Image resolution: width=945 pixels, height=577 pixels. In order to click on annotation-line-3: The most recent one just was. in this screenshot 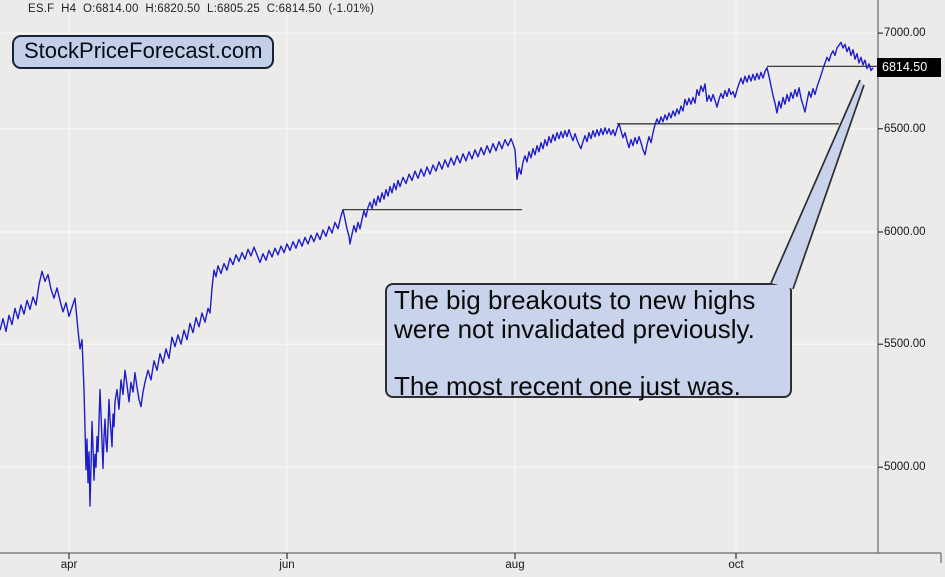, I will do `click(567, 385)`.